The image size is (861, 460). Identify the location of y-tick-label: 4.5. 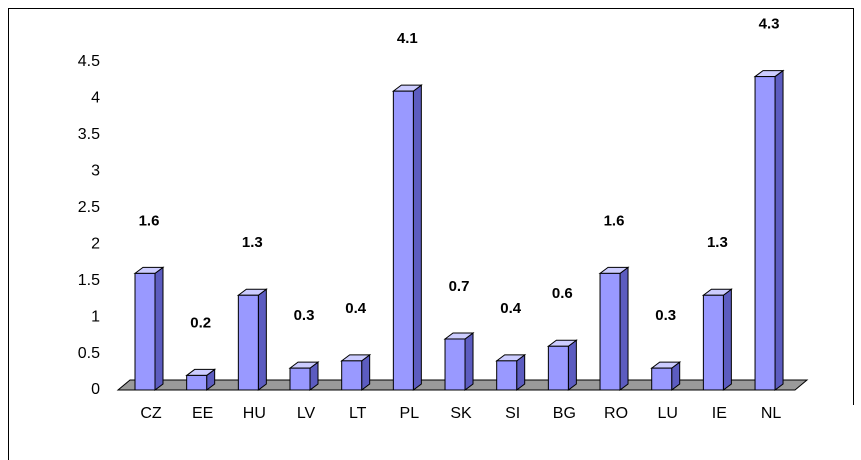
(89, 61).